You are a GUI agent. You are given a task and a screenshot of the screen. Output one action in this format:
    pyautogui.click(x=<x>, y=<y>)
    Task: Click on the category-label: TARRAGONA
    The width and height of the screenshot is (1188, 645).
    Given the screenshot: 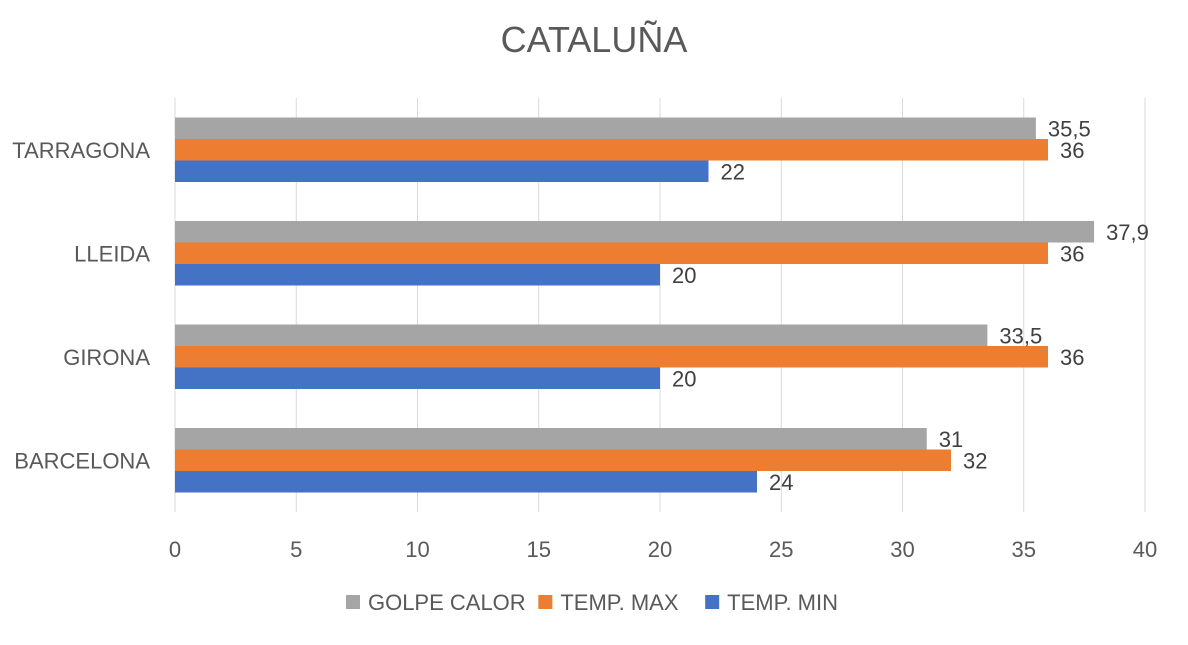 What is the action you would take?
    pyautogui.click(x=81, y=150)
    